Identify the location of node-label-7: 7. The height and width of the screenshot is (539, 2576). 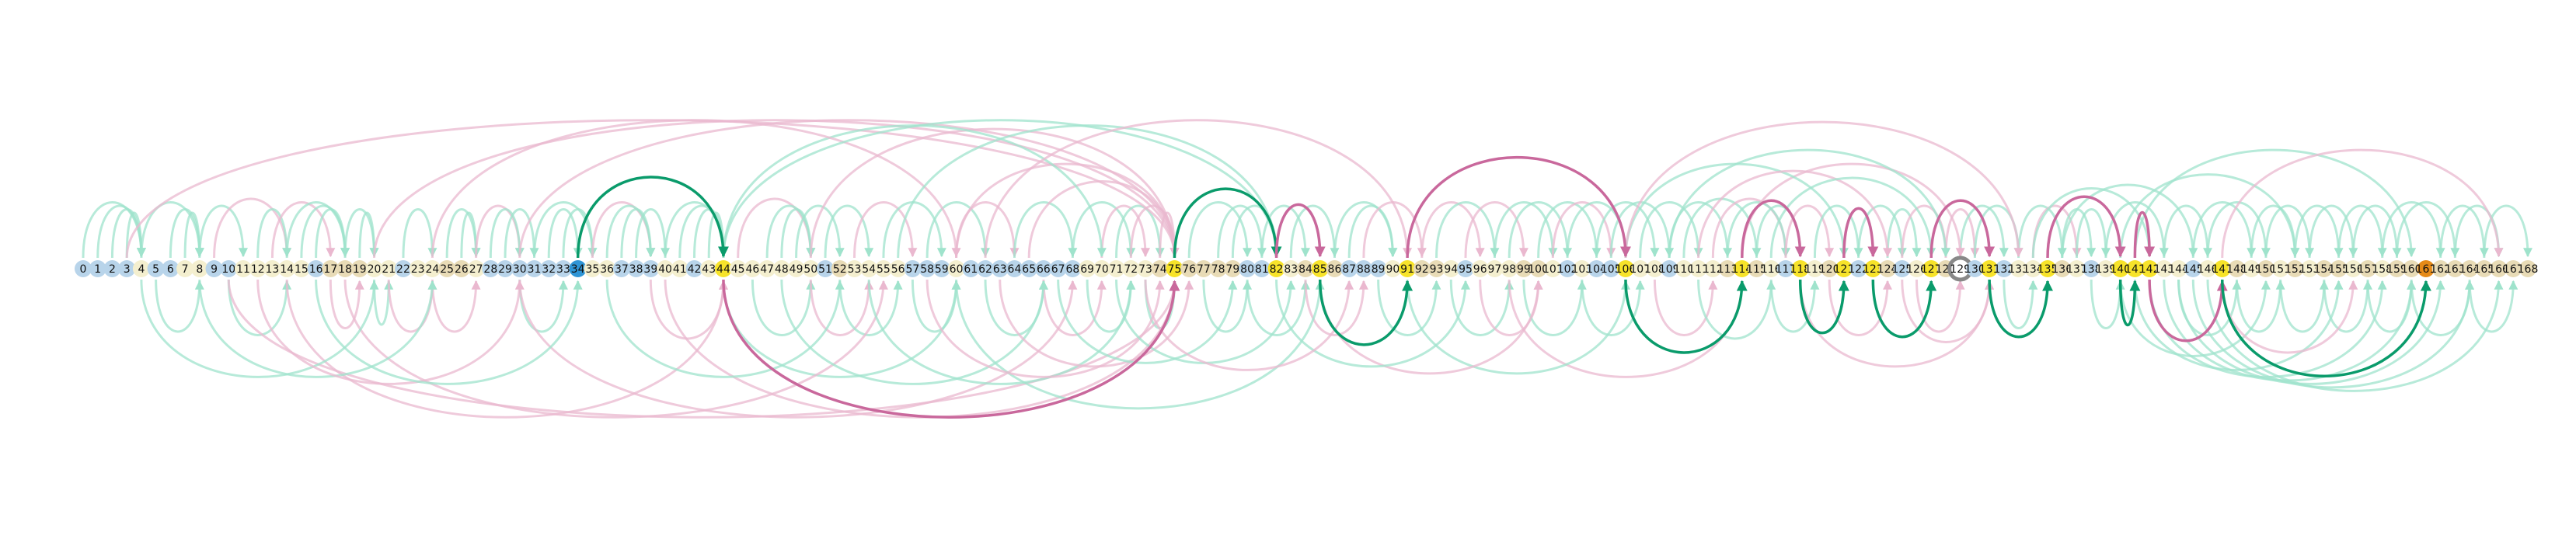
(185, 269).